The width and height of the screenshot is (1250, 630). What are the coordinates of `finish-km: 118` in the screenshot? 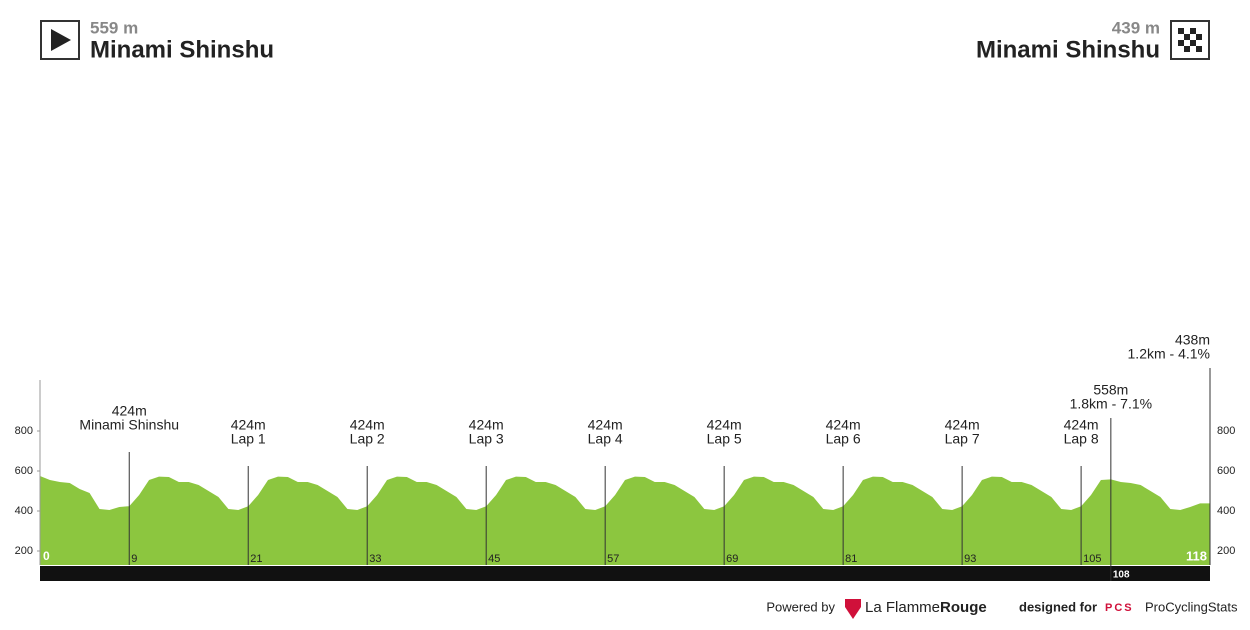 It's located at (1196, 555).